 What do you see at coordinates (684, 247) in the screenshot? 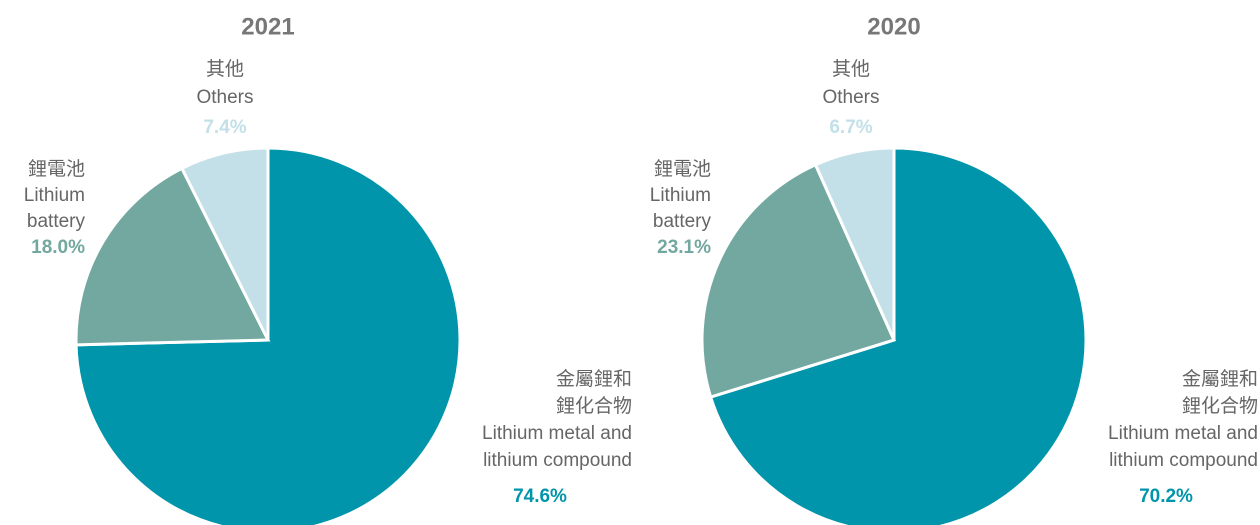
I see `value-label: 23.1%` at bounding box center [684, 247].